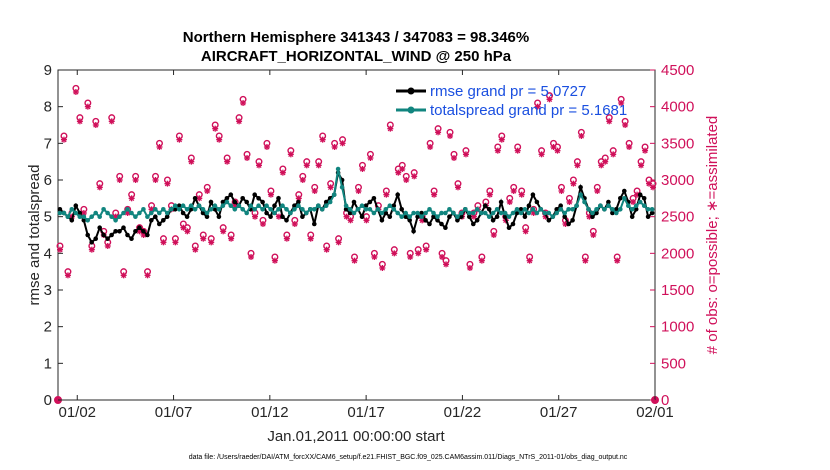 The width and height of the screenshot is (830, 470). Describe the element at coordinates (366, 412) in the screenshot. I see `x-tick-label: 01/17` at that location.